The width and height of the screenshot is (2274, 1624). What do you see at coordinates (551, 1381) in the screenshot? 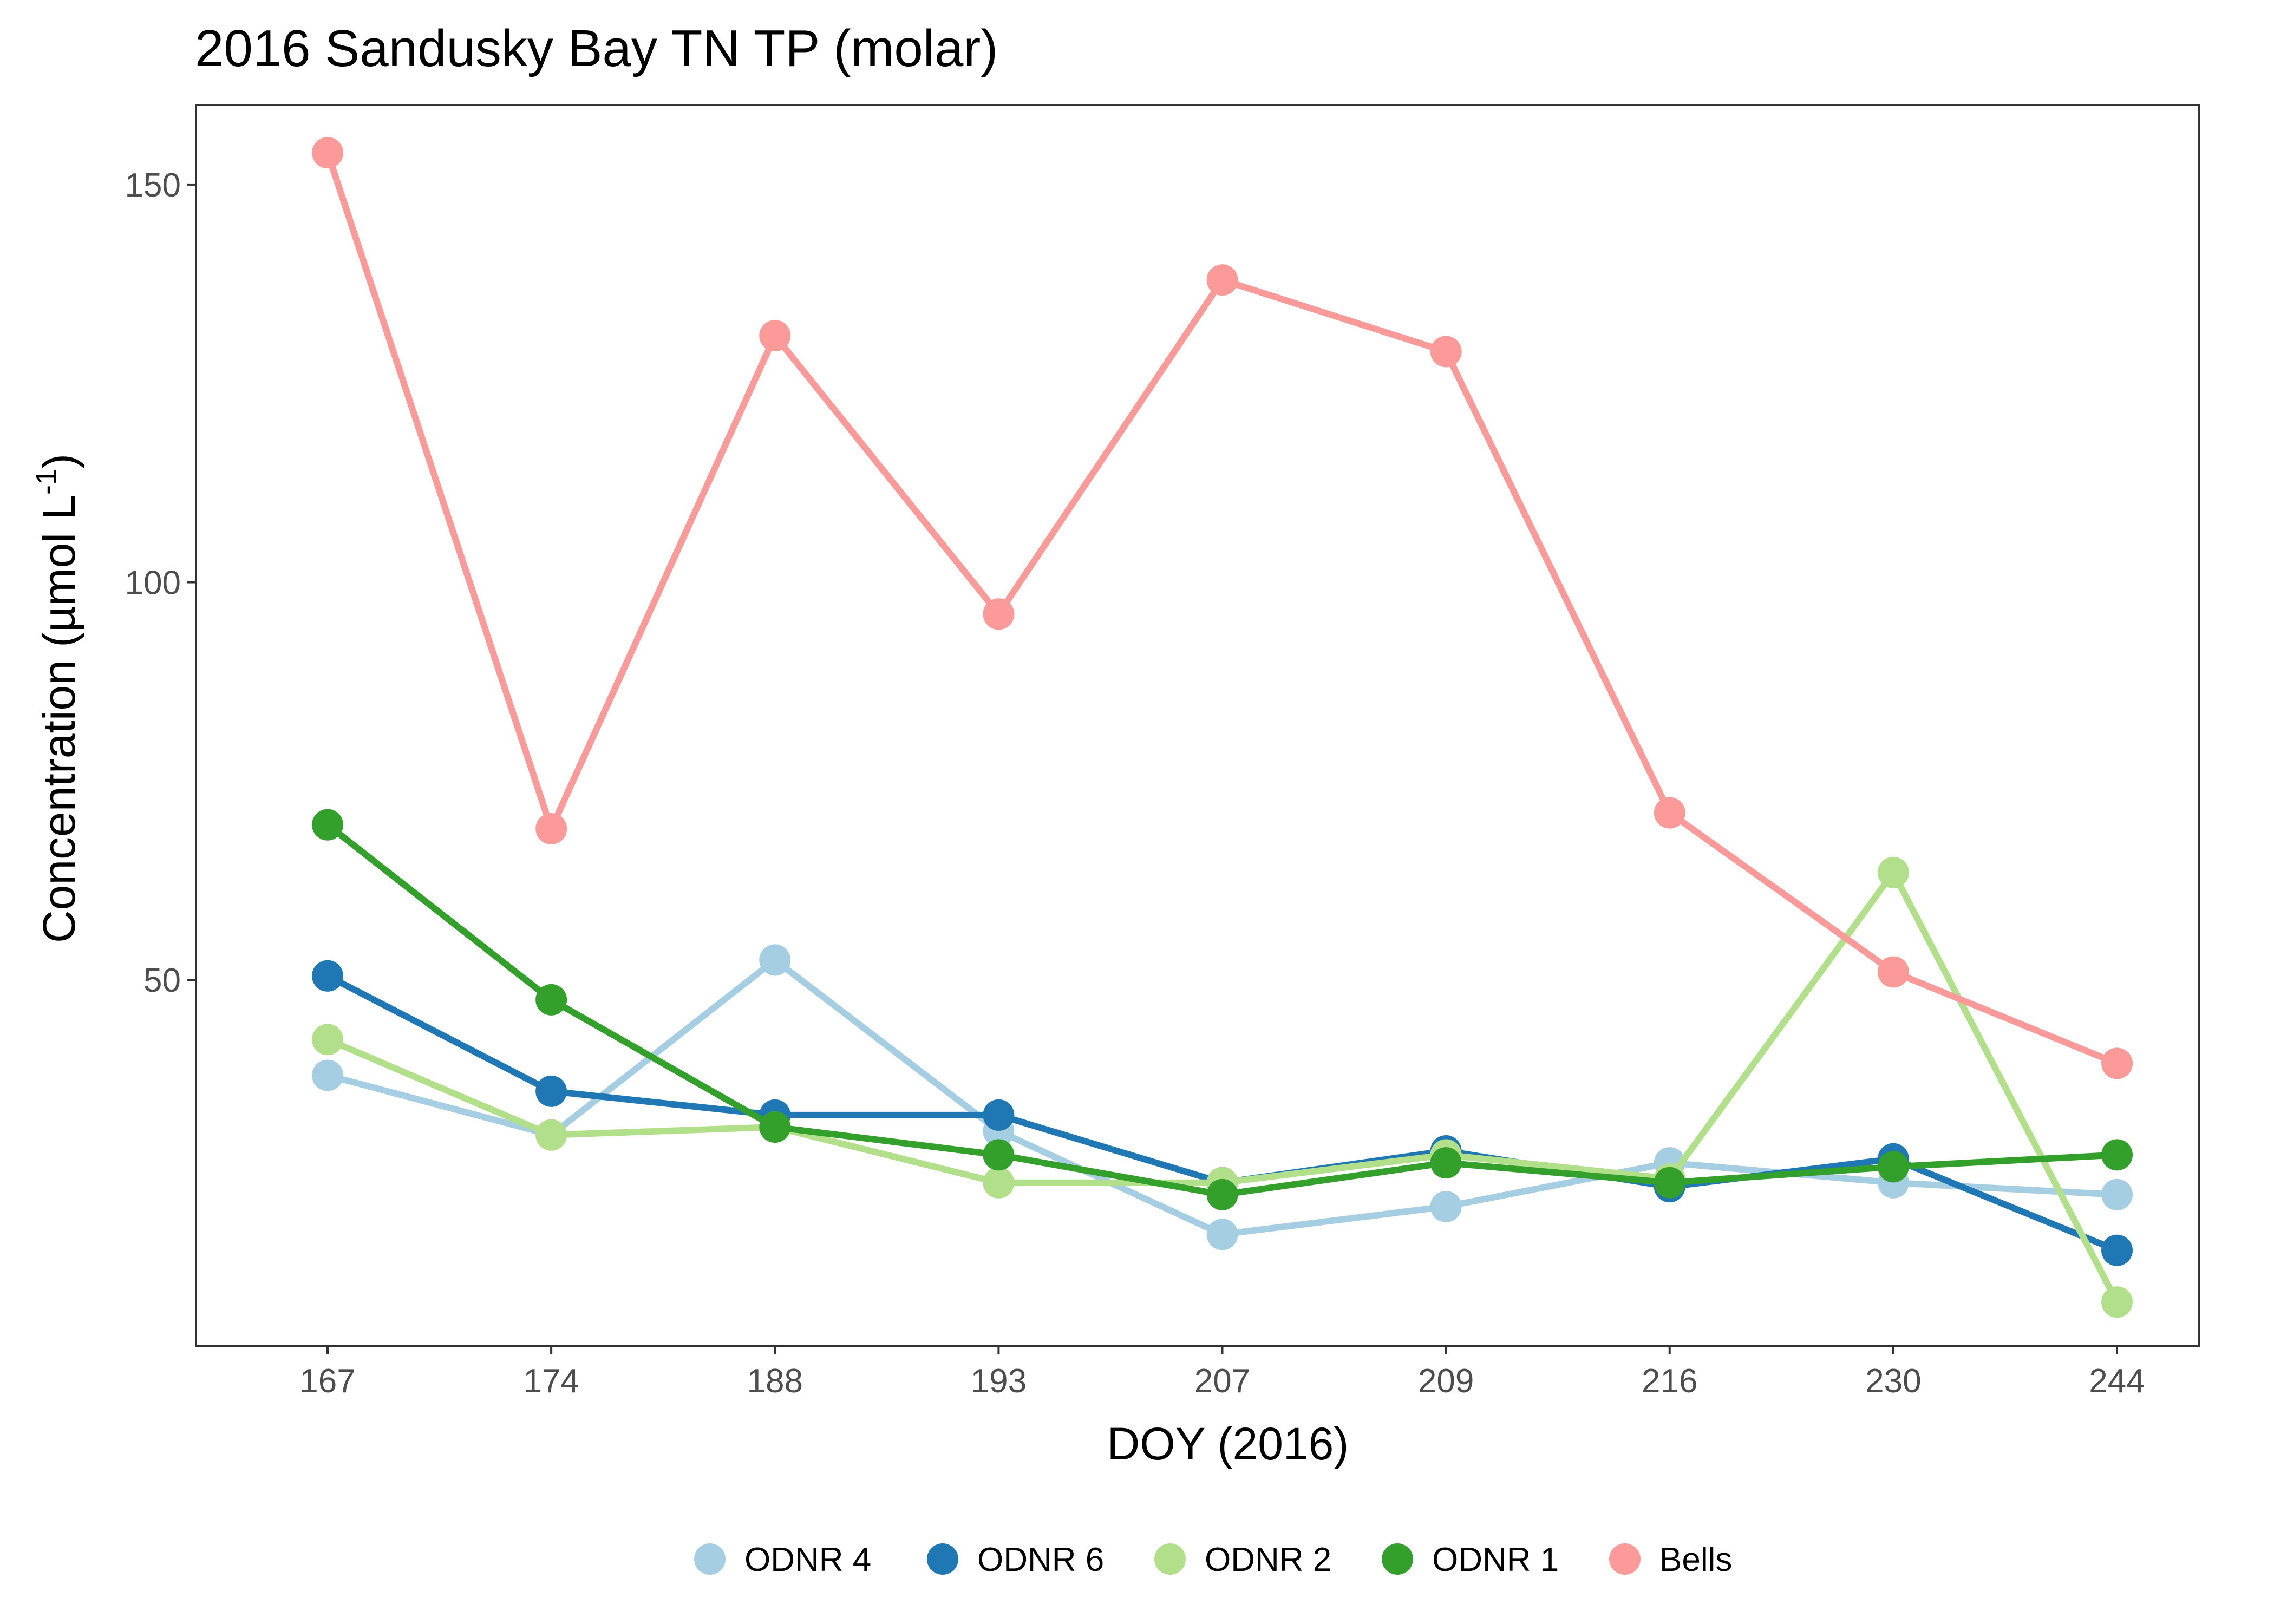
I see `x-tick-label: 174` at bounding box center [551, 1381].